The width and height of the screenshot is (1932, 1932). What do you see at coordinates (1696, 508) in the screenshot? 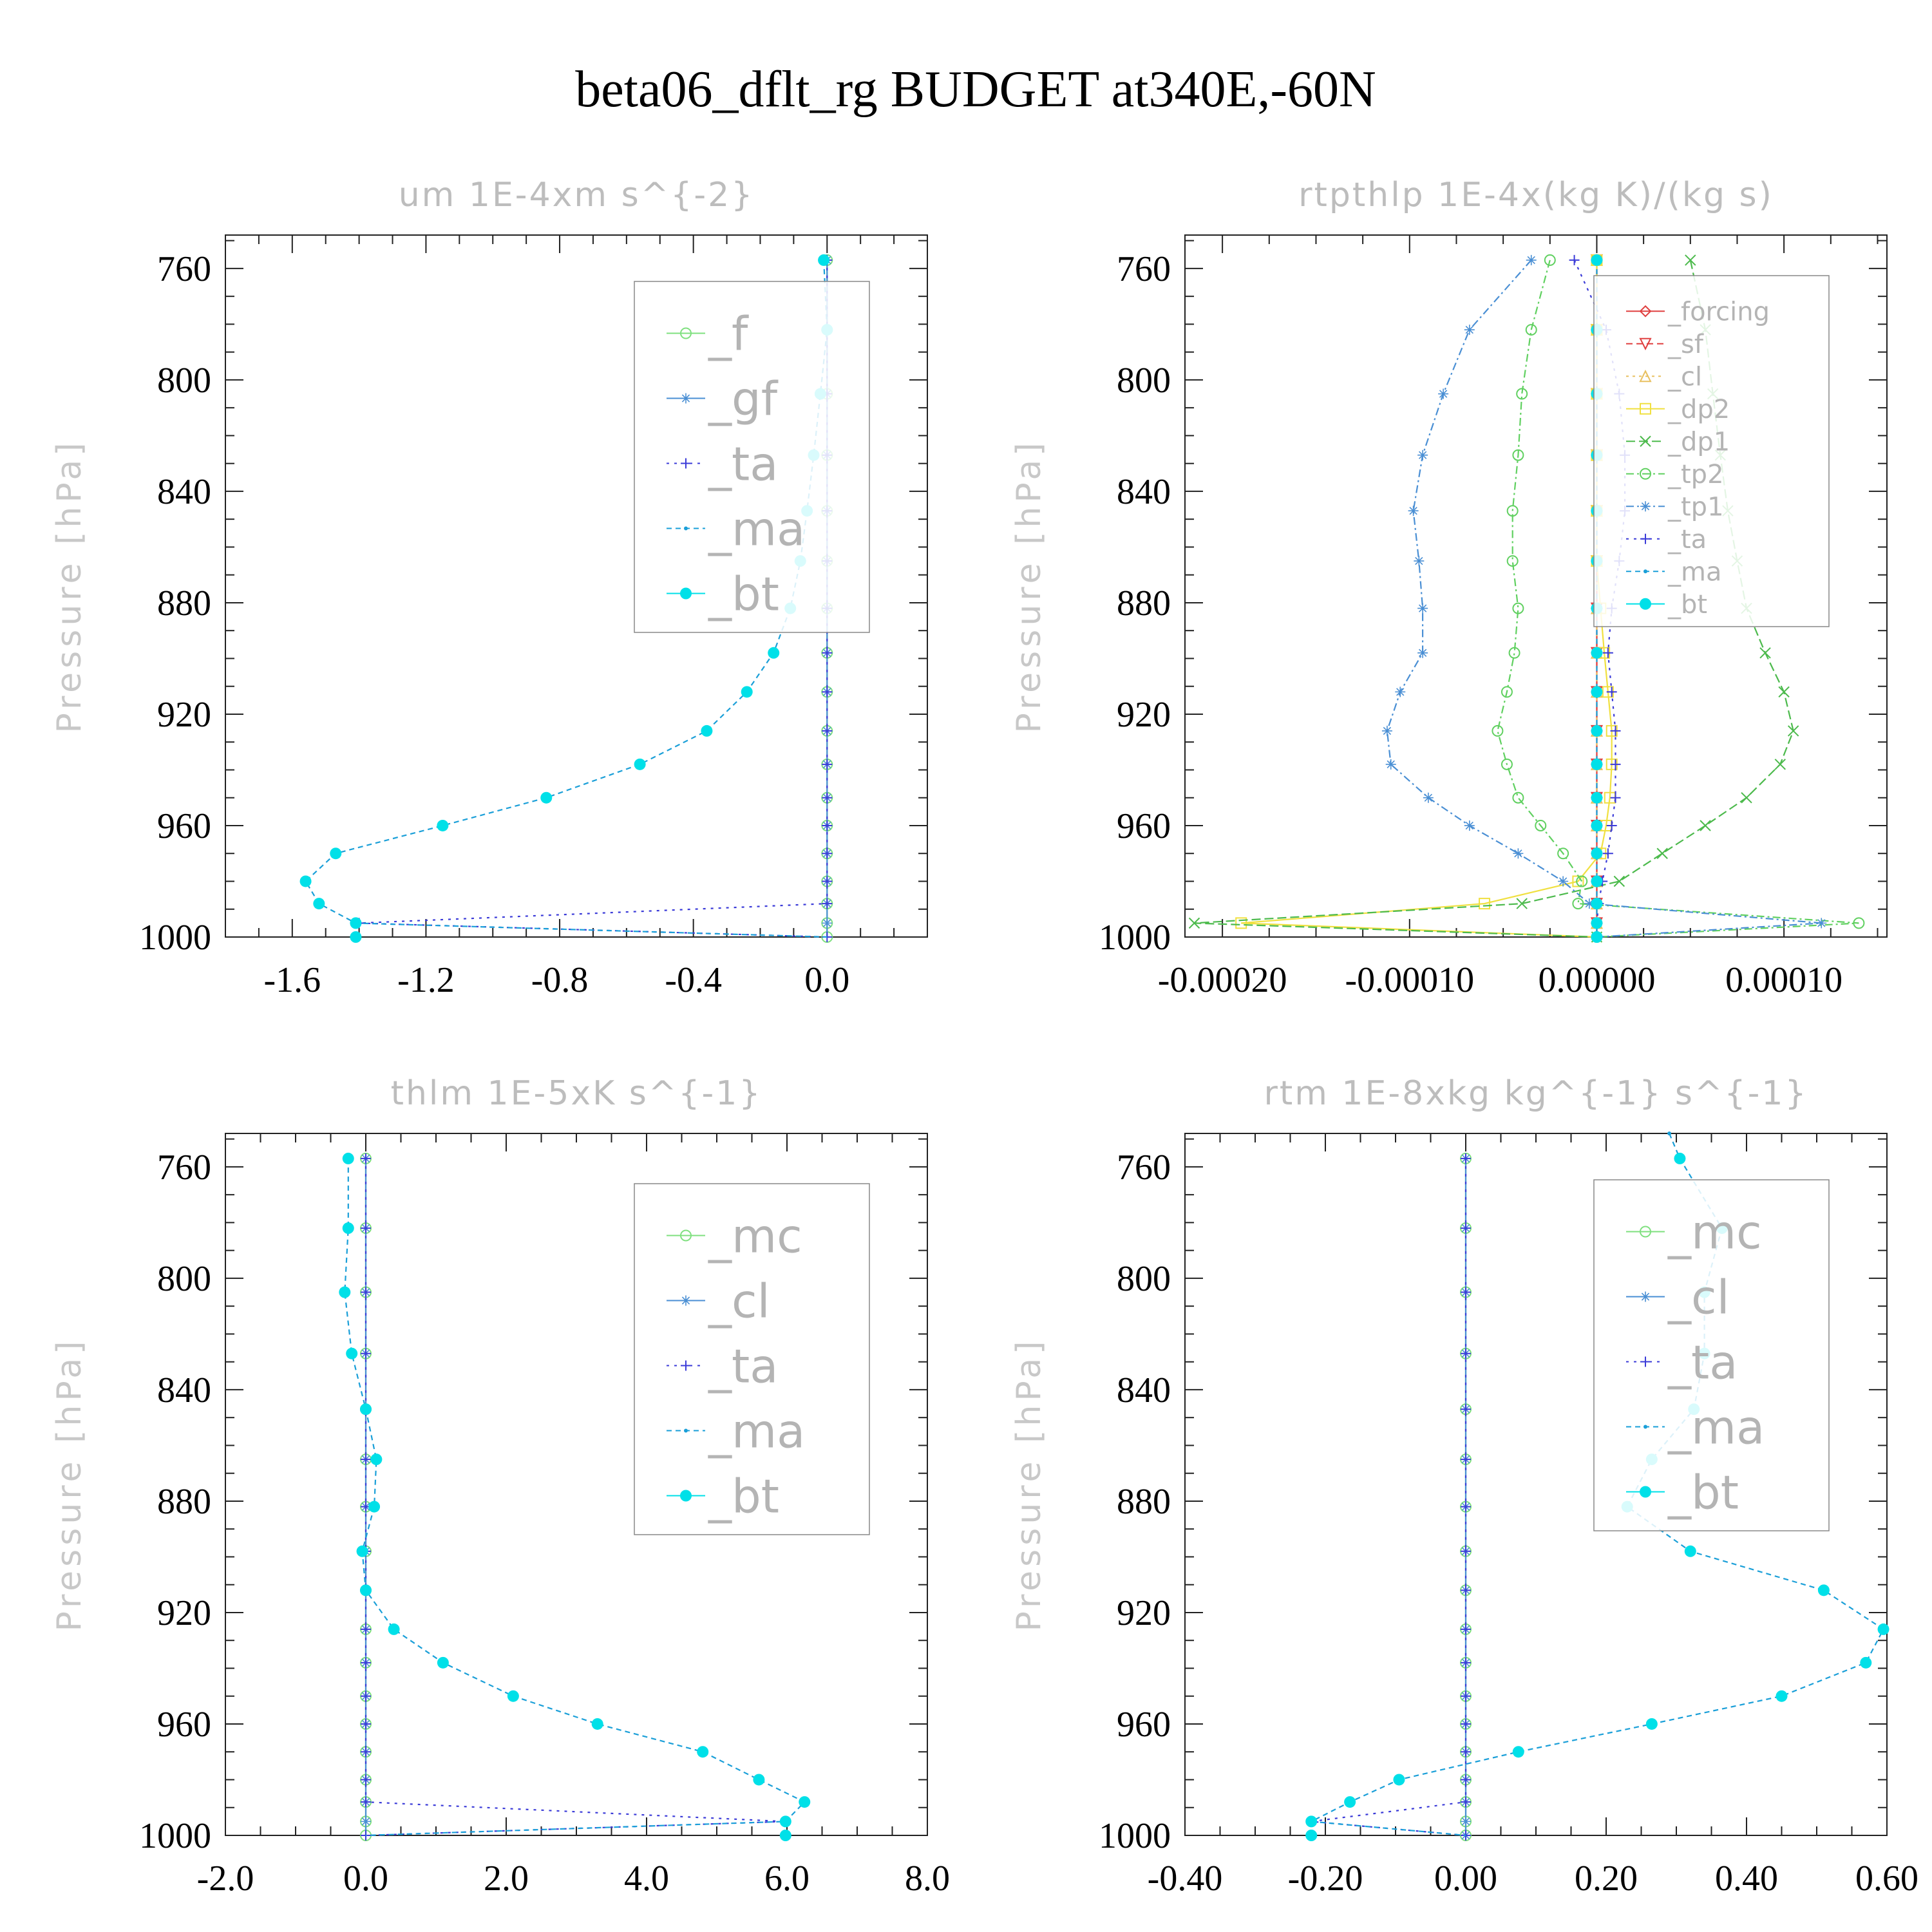
I see `legend-entry: _tp1` at bounding box center [1696, 508].